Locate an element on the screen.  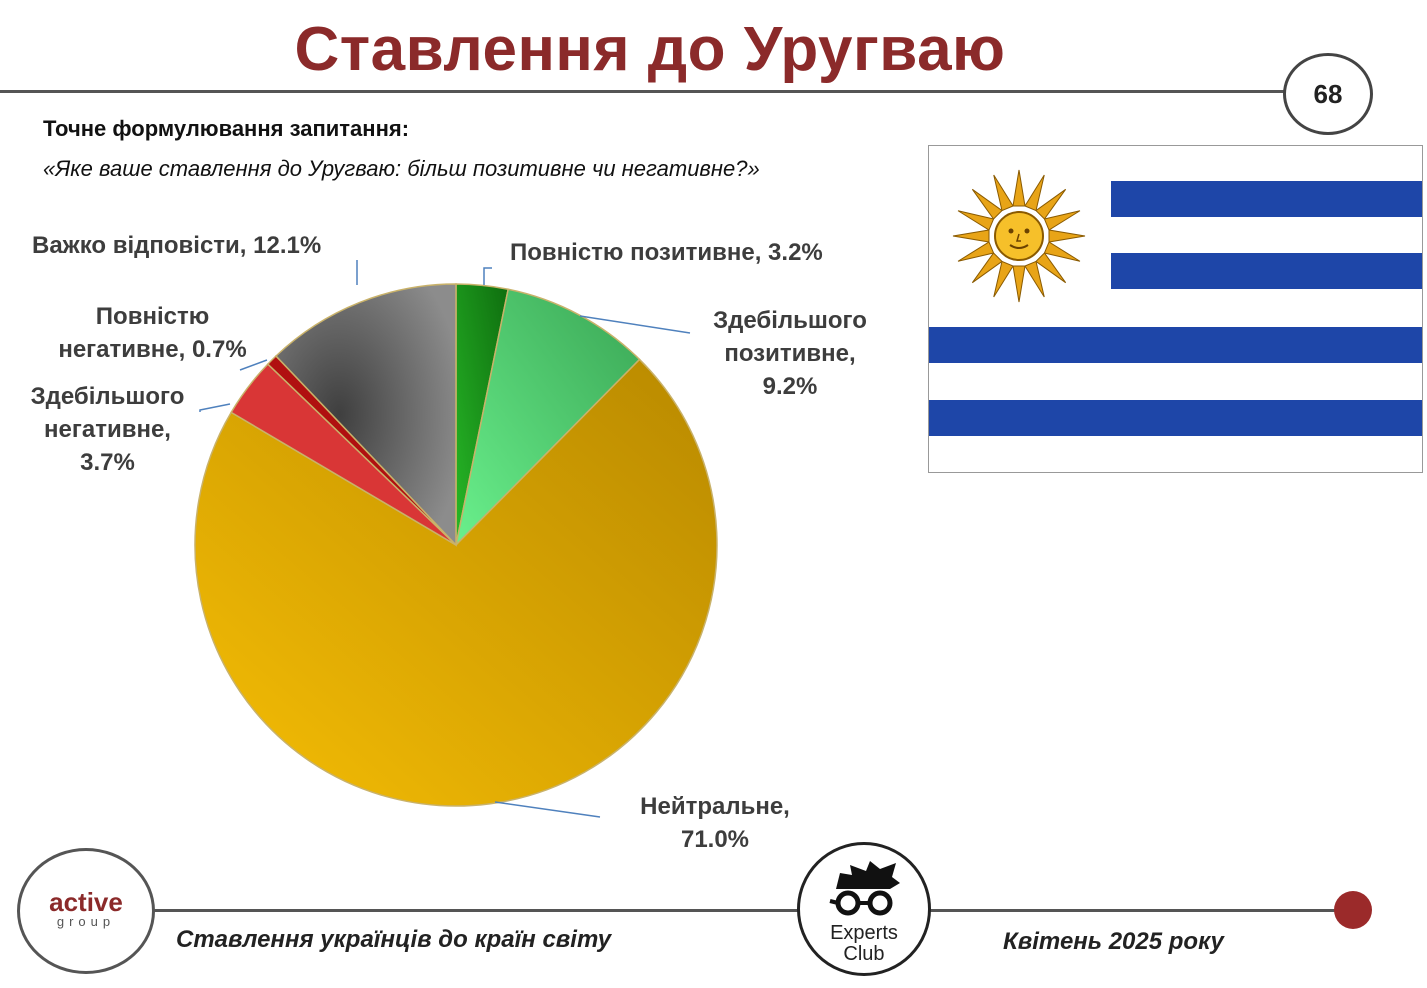
uruguay-flag-image is located at coordinates (1175, 309).